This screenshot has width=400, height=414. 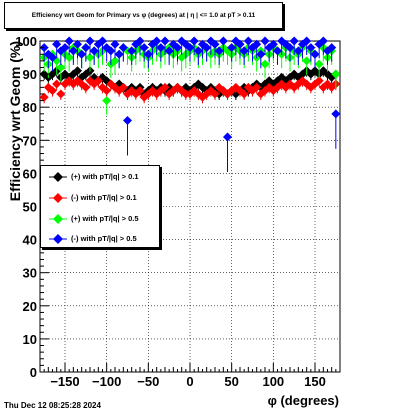 What do you see at coordinates (30, 240) in the screenshot?
I see `y-tick-label: 40` at bounding box center [30, 240].